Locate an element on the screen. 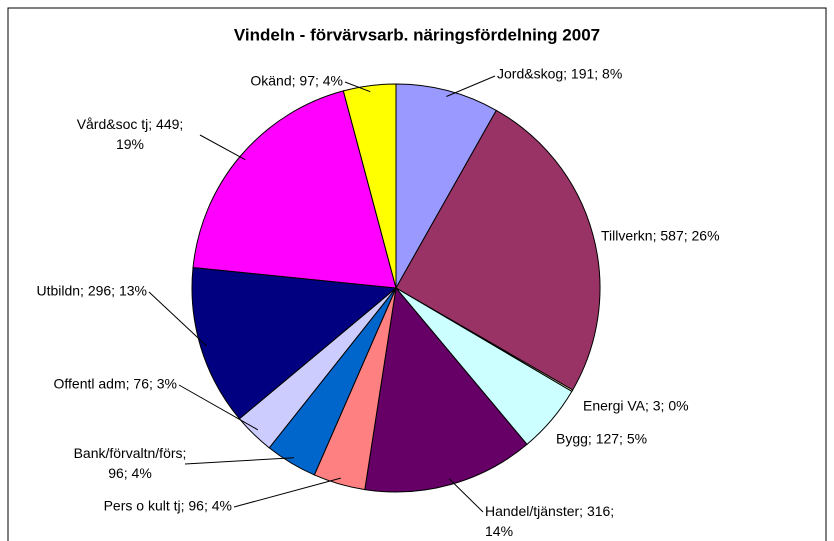  data-label: Jord&skog; 191; 8% is located at coordinates (559, 74).